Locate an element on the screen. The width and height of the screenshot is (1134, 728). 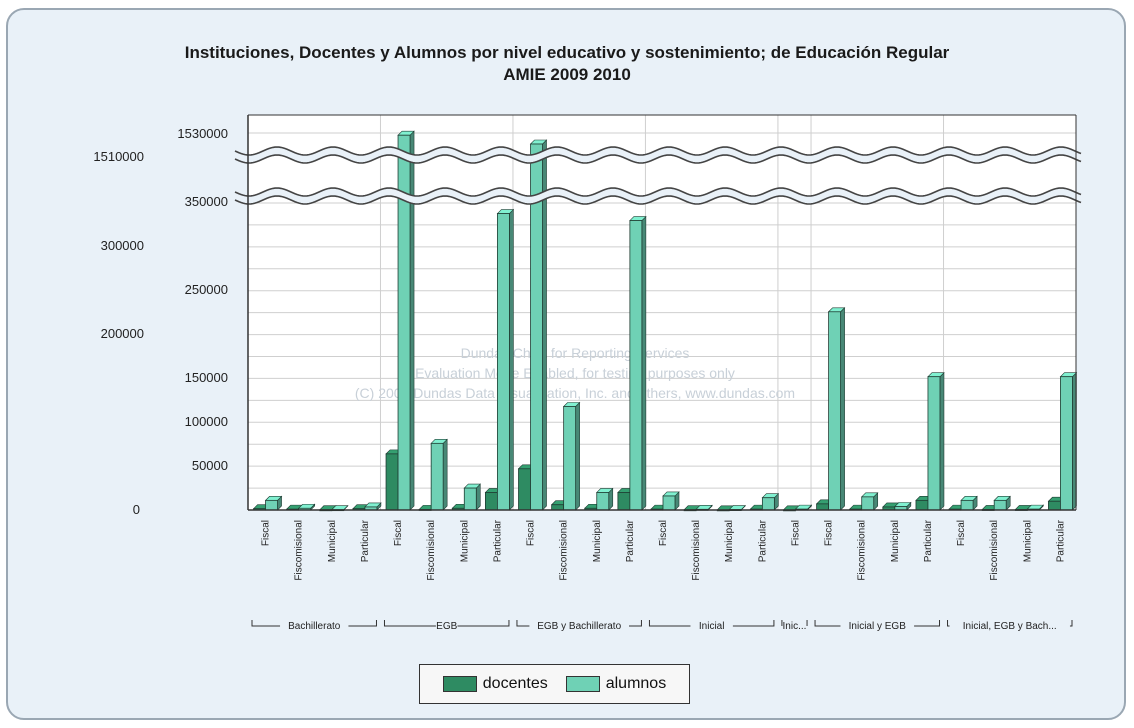
y-tick-label: 0 is located at coordinates (136, 509).